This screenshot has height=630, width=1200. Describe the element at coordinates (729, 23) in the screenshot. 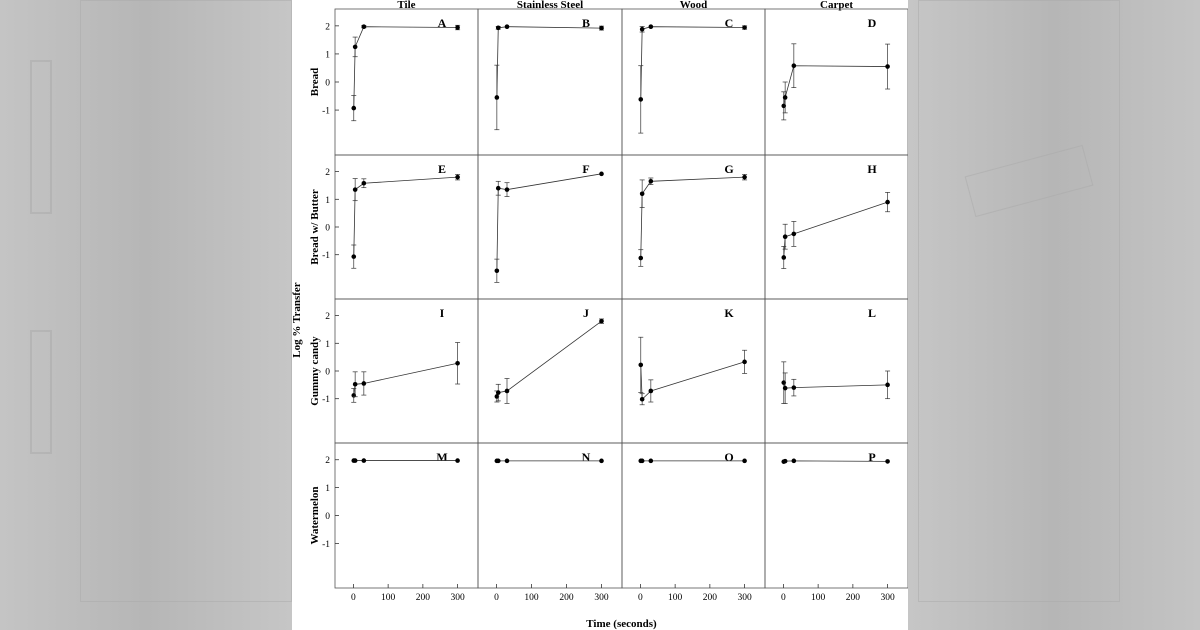

I see `panel-label: C` at that location.